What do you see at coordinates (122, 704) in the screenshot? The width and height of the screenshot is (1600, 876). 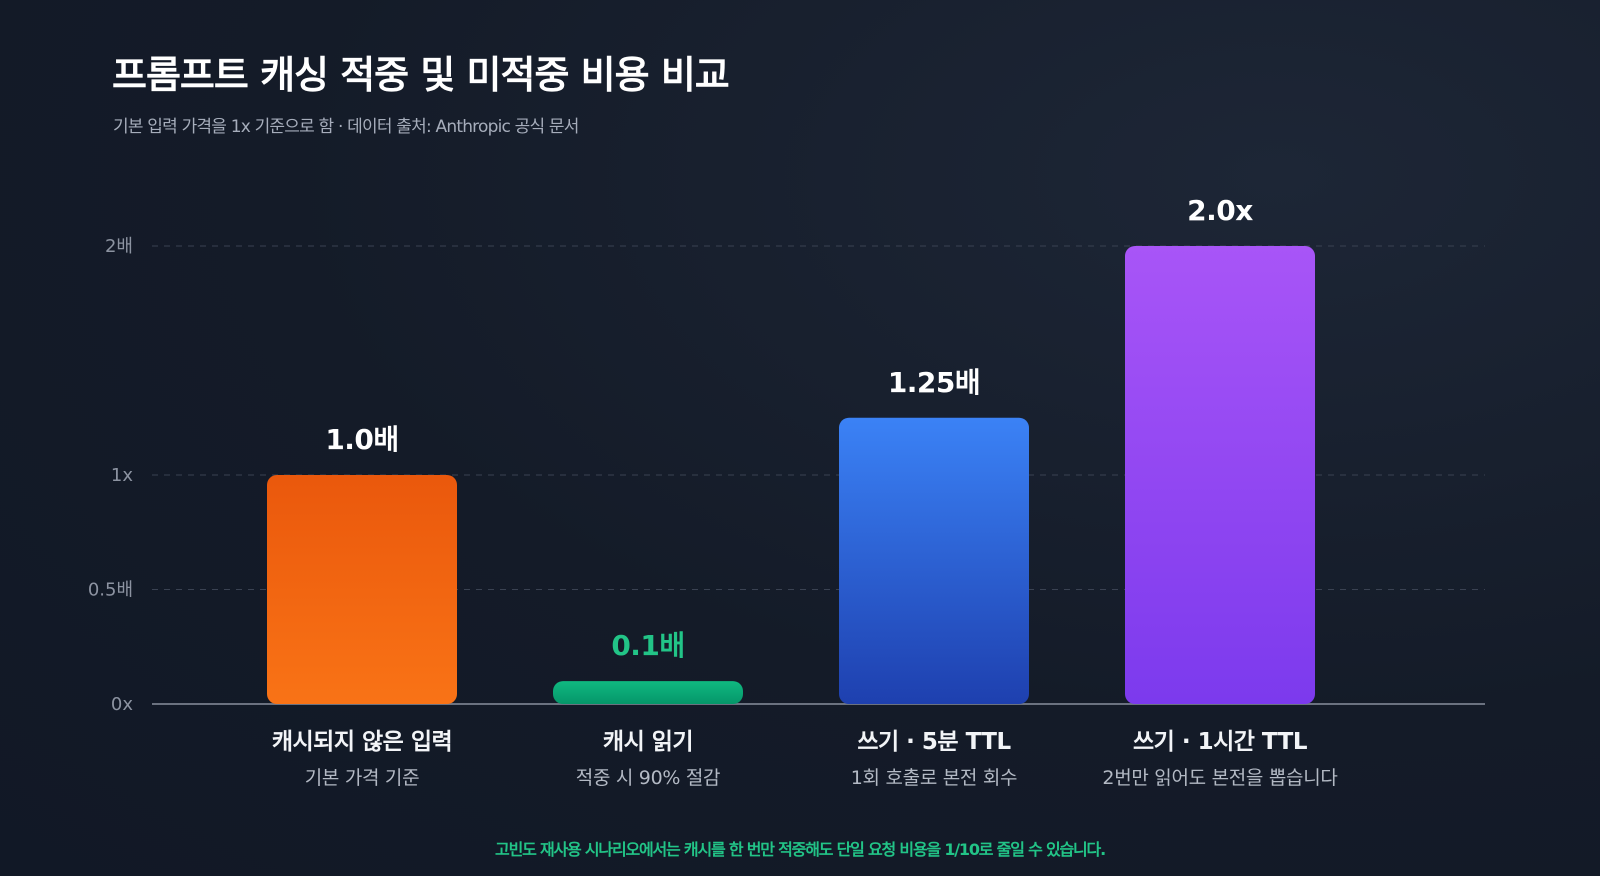 I see `y-tick-label: 0x` at bounding box center [122, 704].